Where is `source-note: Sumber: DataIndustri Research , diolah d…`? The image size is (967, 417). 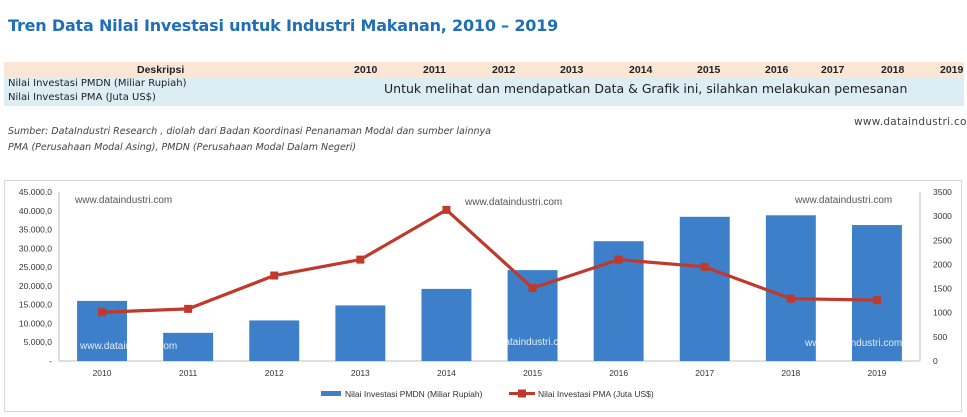
source-note: Sumber: DataIndustri Research , diolah d… is located at coordinates (249, 140).